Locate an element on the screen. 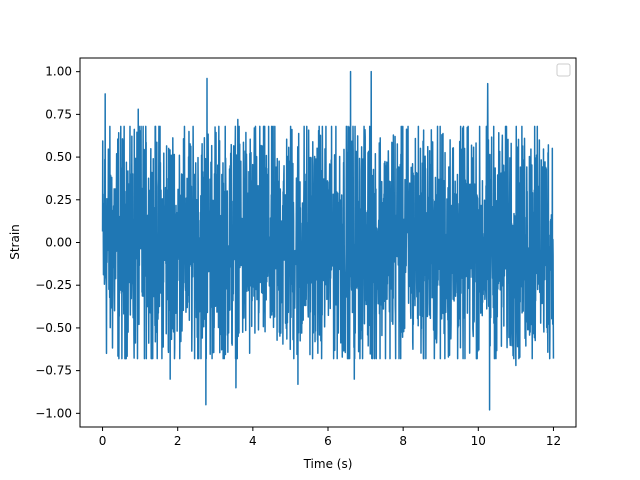  x-tick-label: 10 is located at coordinates (478, 441).